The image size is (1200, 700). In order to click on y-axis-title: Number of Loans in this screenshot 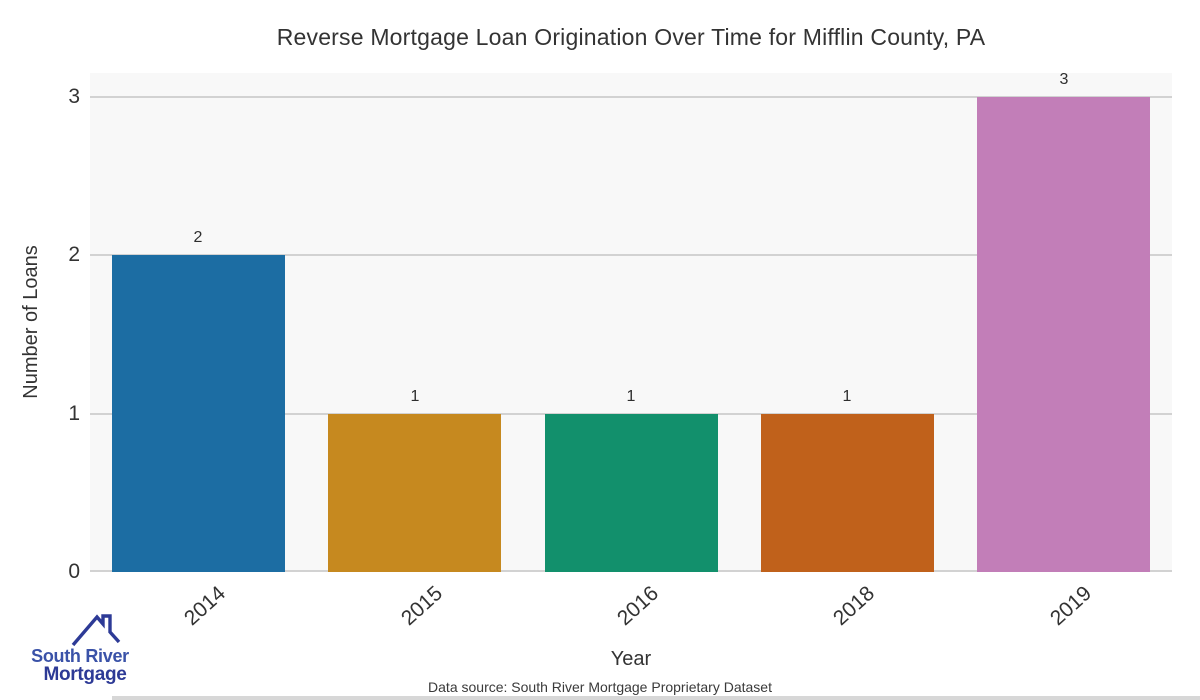, I will do `click(31, 322)`.